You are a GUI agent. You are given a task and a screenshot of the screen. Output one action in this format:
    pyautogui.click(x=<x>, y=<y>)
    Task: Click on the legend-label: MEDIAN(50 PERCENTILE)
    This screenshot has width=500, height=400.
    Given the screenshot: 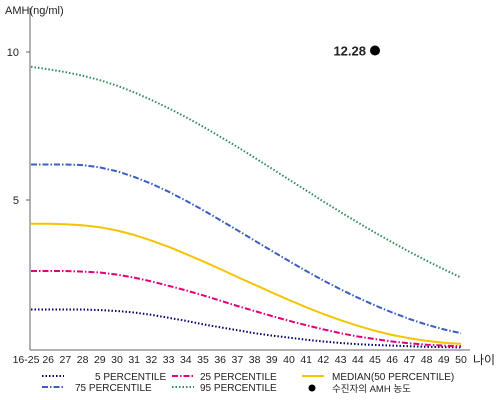 What is the action you would take?
    pyautogui.click(x=393, y=377)
    